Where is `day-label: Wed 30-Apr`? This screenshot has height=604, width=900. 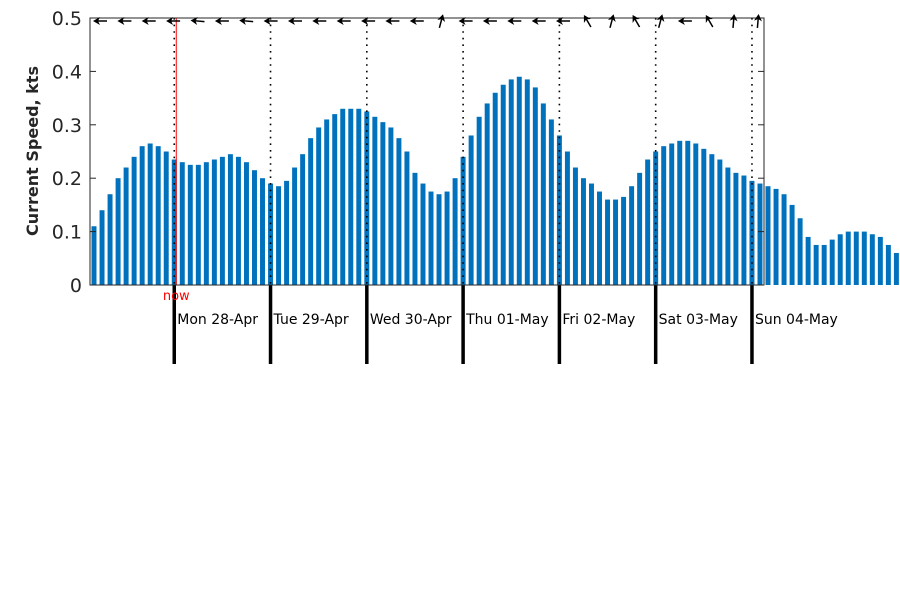 day-label: Wed 30-Apr is located at coordinates (411, 320).